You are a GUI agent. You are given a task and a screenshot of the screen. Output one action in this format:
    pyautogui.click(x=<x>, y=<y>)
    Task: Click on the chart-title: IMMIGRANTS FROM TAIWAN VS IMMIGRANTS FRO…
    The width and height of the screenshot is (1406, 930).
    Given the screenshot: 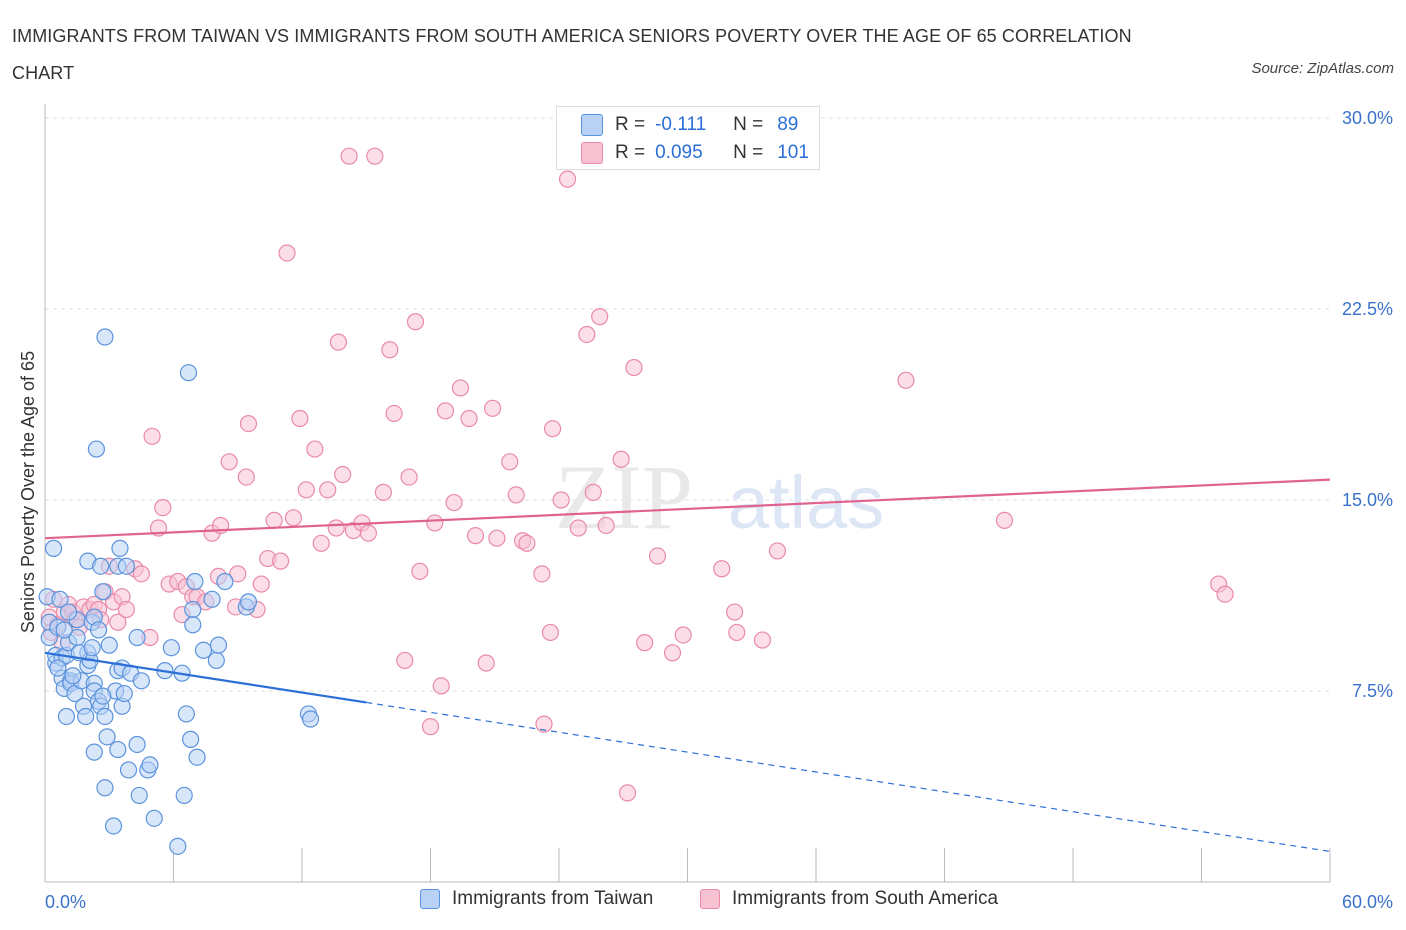 What is the action you would take?
    pyautogui.click(x=572, y=54)
    